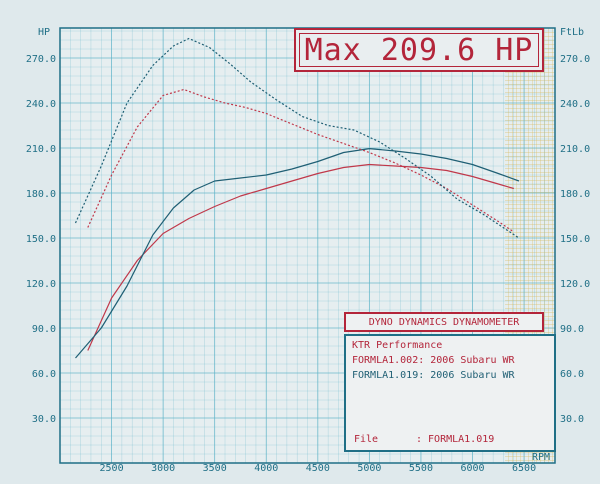 The image size is (600, 484). What do you see at coordinates (41, 194) in the screenshot?
I see `y-tick-label: 180.0` at bounding box center [41, 194].